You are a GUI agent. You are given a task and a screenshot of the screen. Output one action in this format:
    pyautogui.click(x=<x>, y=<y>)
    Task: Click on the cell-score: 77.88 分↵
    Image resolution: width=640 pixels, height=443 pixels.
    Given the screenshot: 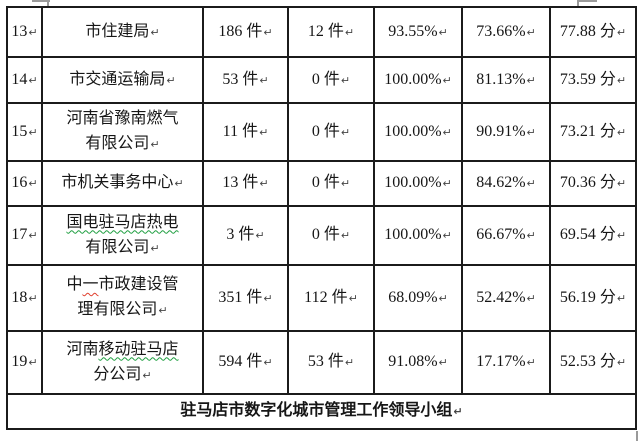 What is the action you would take?
    pyautogui.click(x=593, y=32)
    